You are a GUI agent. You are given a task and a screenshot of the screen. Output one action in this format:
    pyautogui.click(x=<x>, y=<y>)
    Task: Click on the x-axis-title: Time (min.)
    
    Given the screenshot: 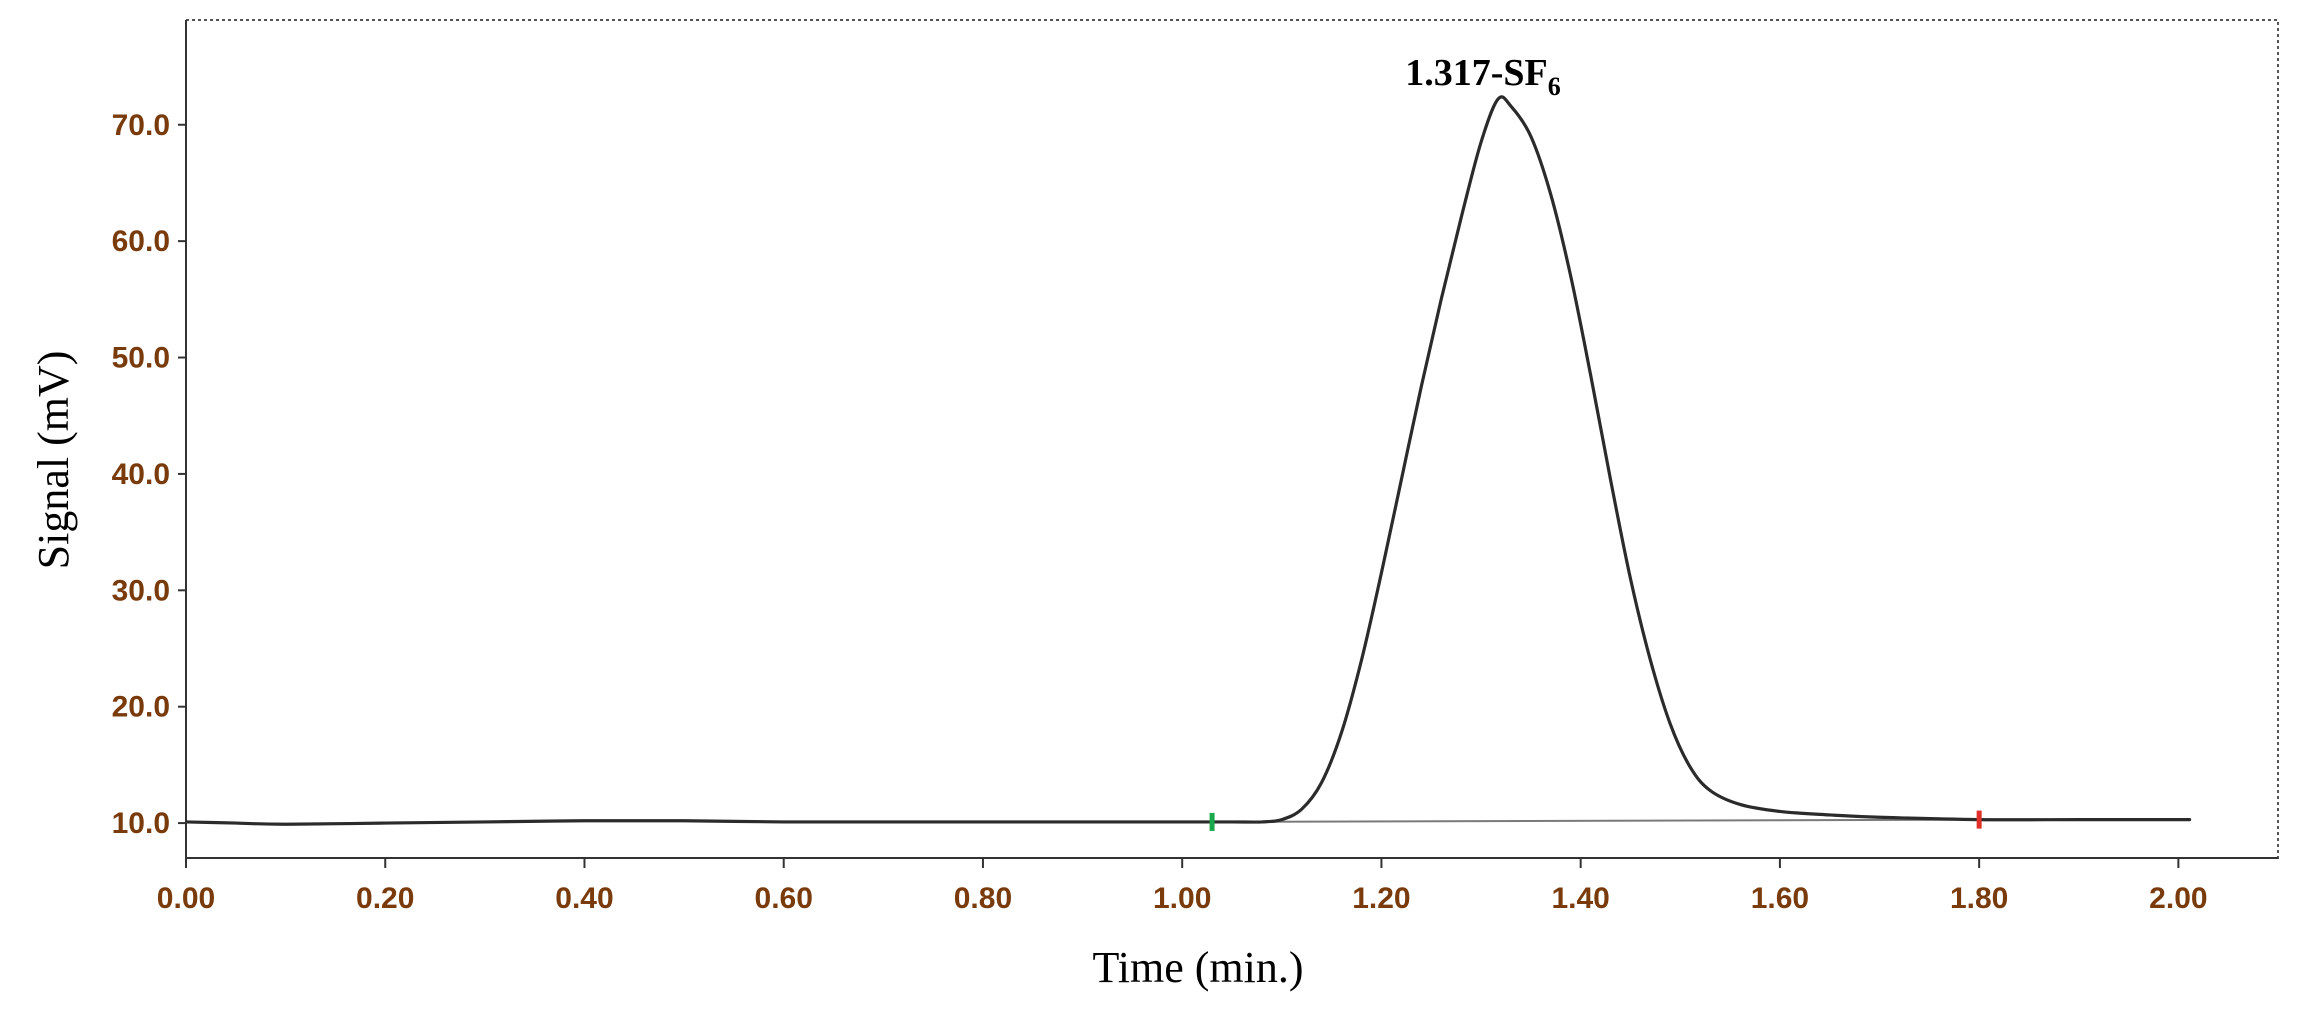 What is the action you would take?
    pyautogui.click(x=1197, y=967)
    